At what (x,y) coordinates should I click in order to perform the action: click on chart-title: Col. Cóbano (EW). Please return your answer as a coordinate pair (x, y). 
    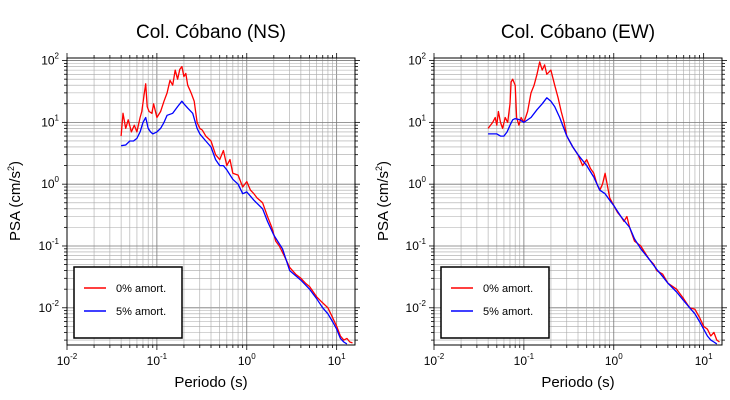
    Looking at the image, I should click on (578, 32).